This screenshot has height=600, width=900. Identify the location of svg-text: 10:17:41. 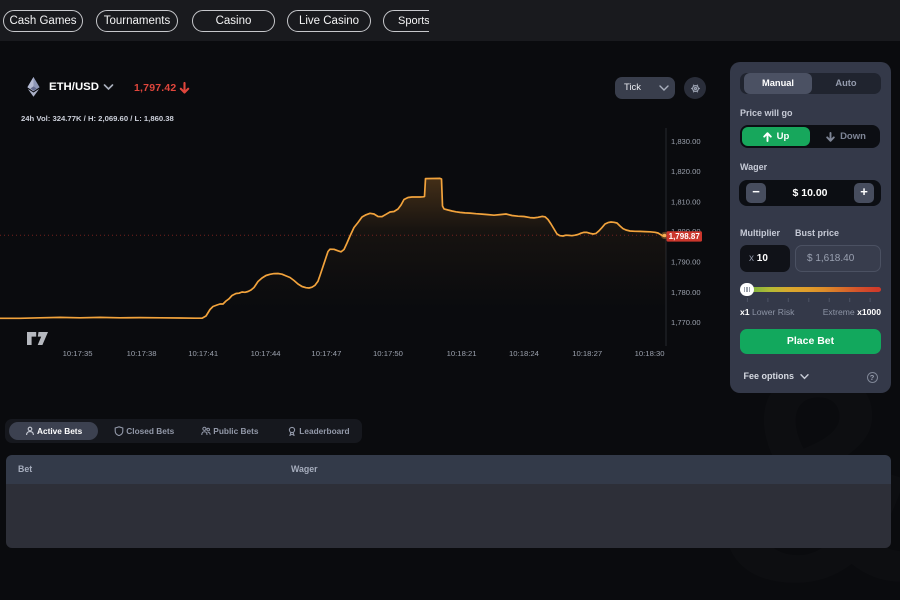
(203, 353).